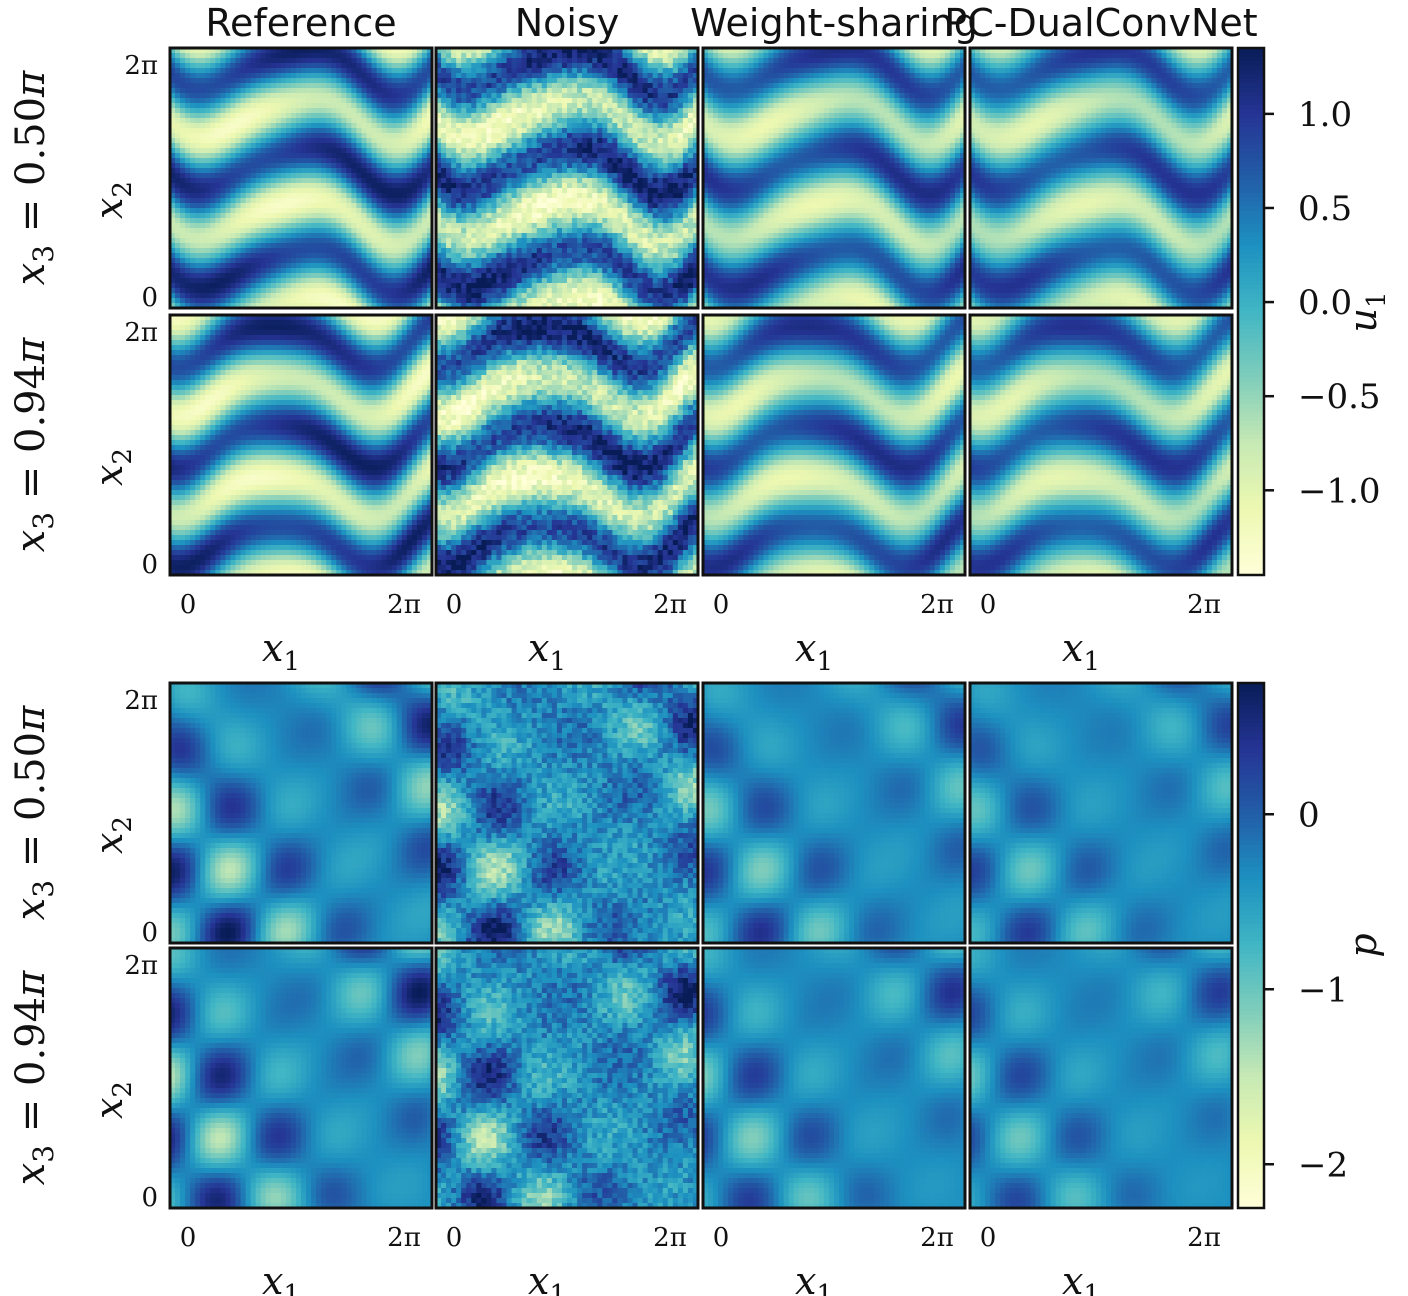  I want to click on colorbar-tick-label: 1.0, so click(1325, 115).